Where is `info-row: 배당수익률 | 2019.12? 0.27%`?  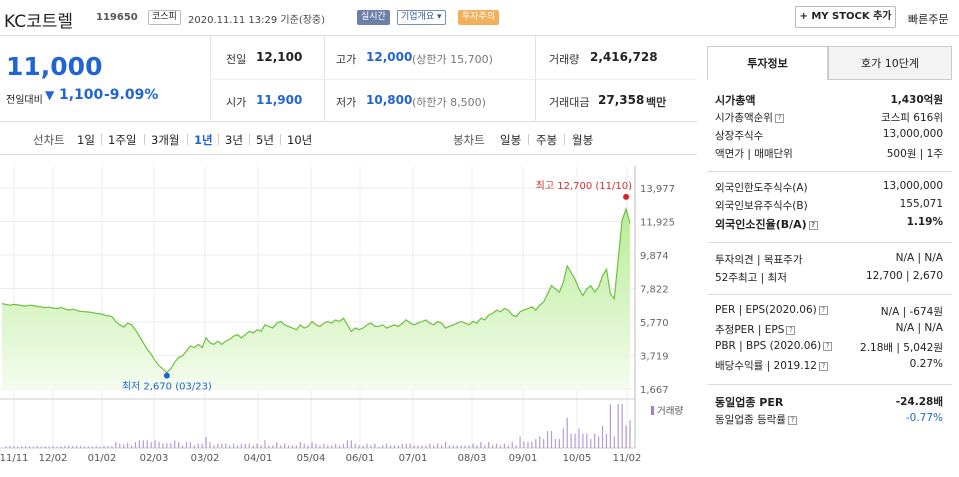 info-row: 배당수익률 | 2019.12? 0.27% is located at coordinates (829, 366).